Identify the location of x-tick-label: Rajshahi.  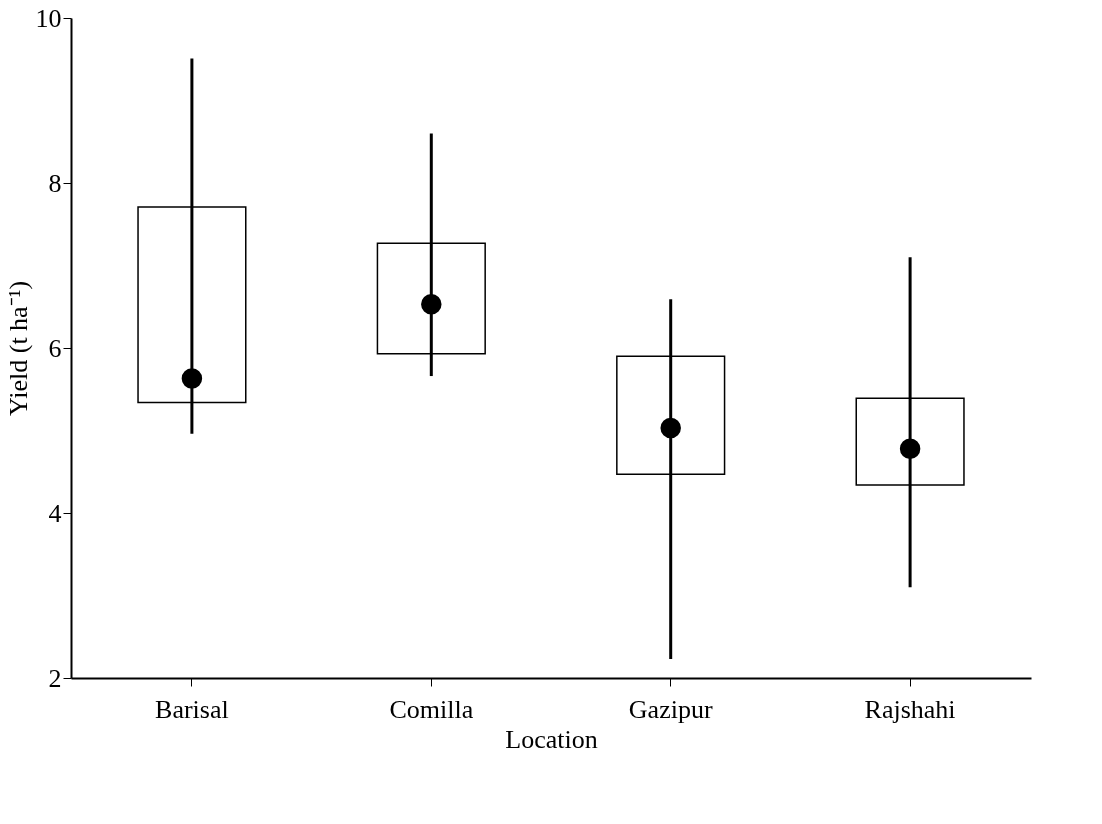
(910, 709).